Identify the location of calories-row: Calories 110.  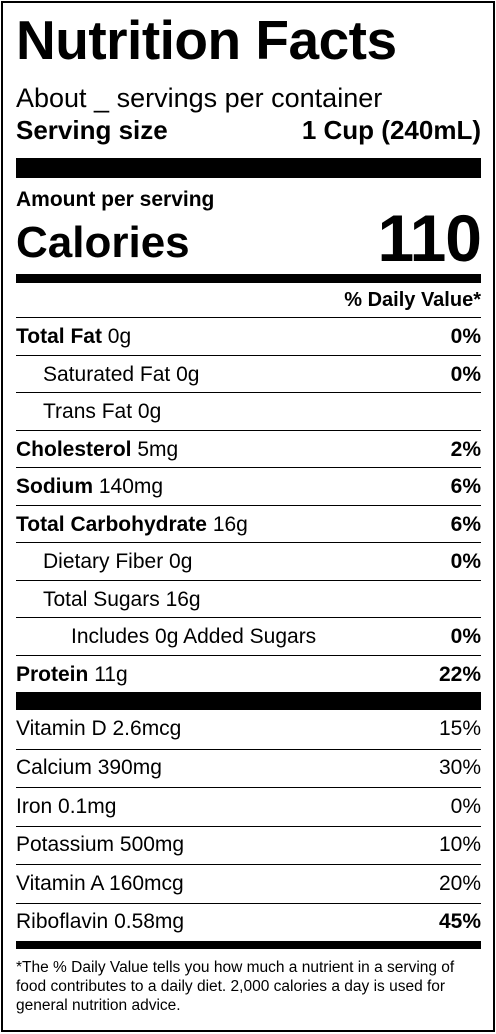
(249, 238).